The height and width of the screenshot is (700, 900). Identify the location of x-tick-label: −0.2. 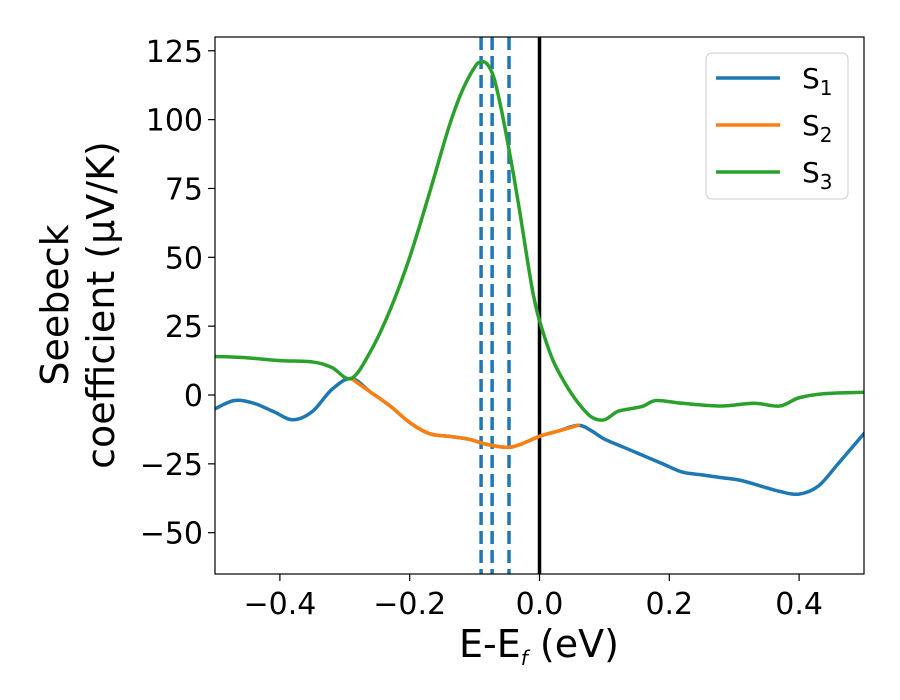
(409, 604).